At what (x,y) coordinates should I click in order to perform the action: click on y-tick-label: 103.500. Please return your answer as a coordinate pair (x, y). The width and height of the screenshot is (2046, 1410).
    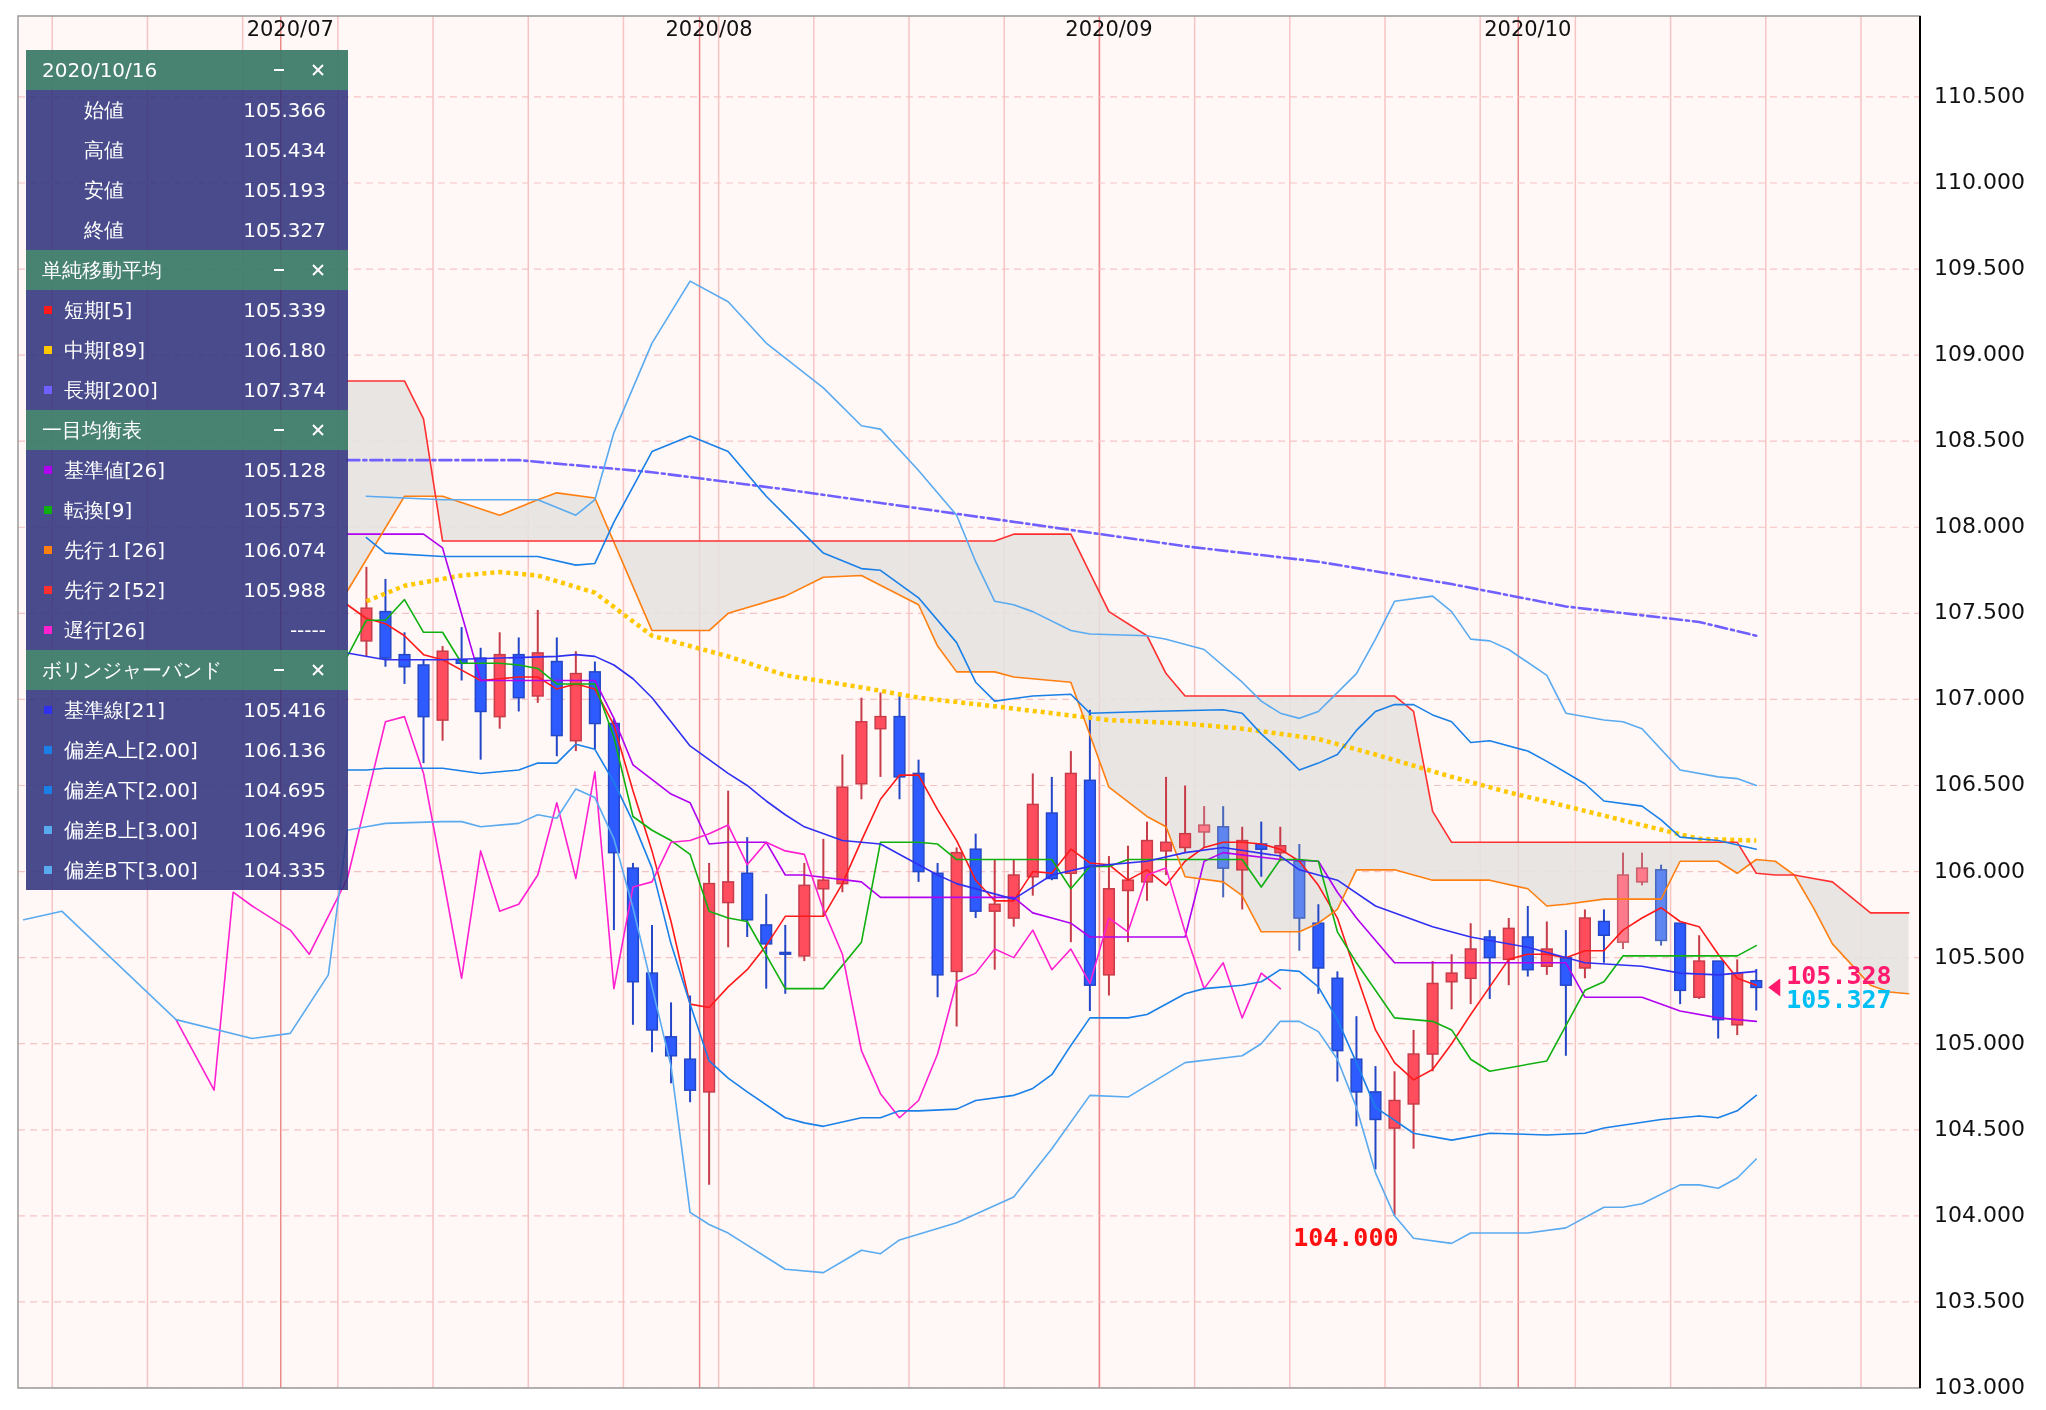
    Looking at the image, I should click on (1979, 1300).